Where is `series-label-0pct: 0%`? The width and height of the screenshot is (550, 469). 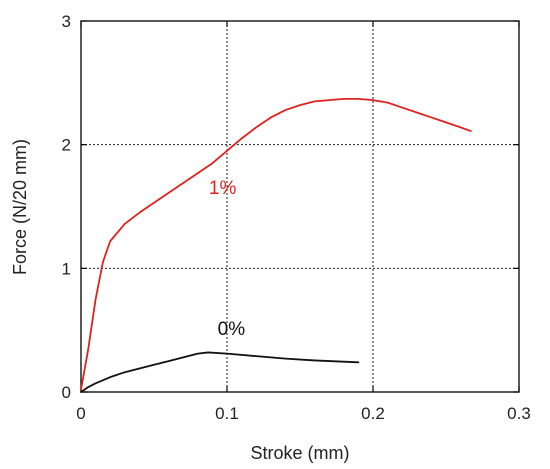 series-label-0pct: 0% is located at coordinates (232, 329).